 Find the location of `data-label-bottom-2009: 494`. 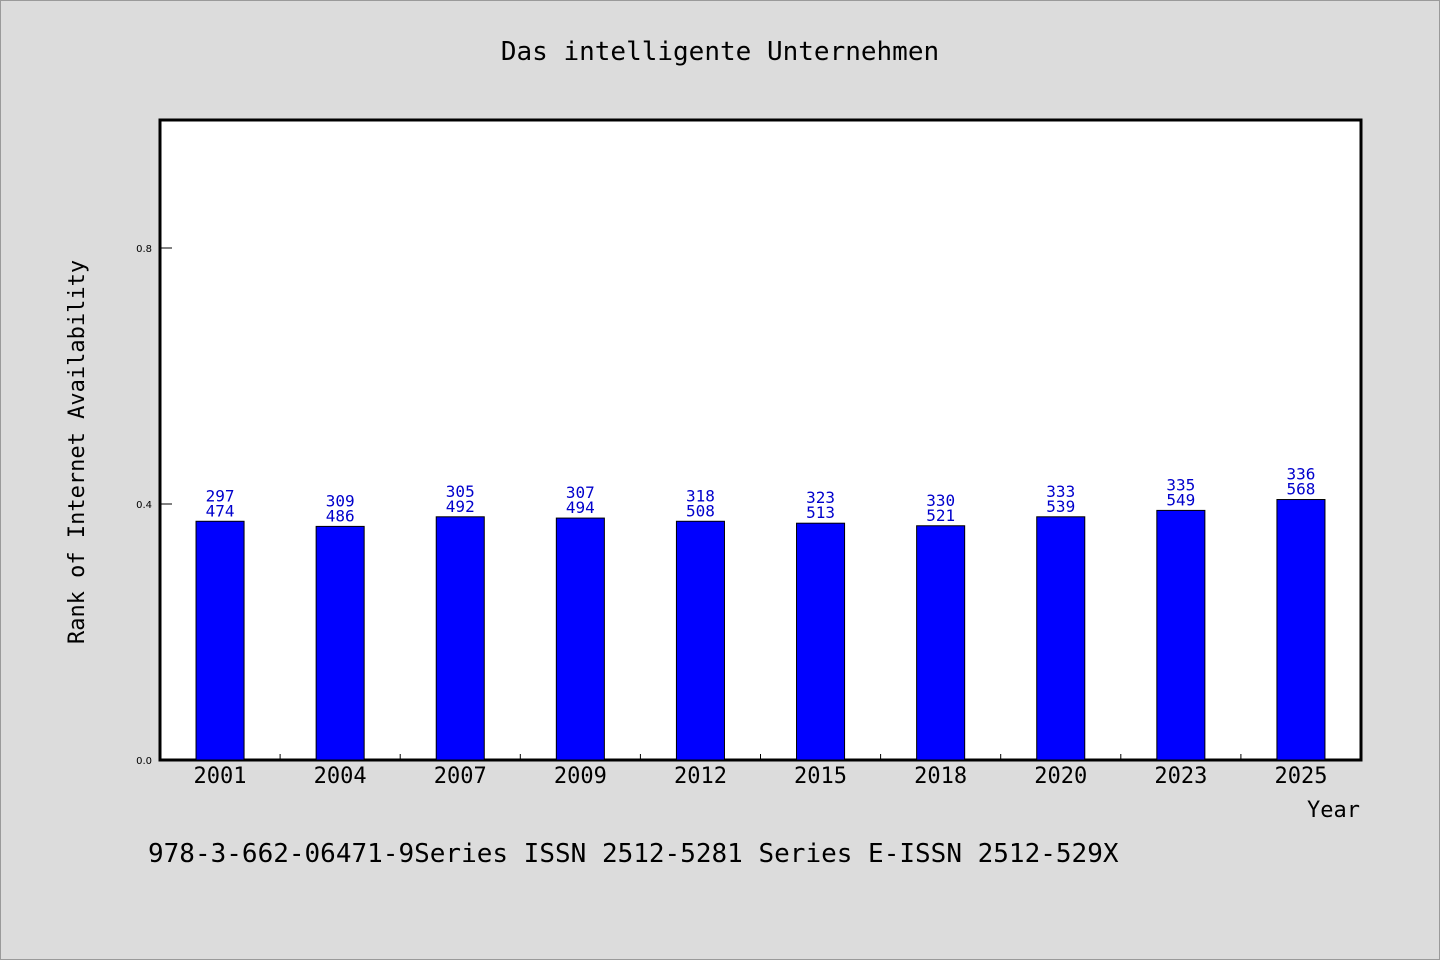

data-label-bottom-2009: 494 is located at coordinates (580, 507).